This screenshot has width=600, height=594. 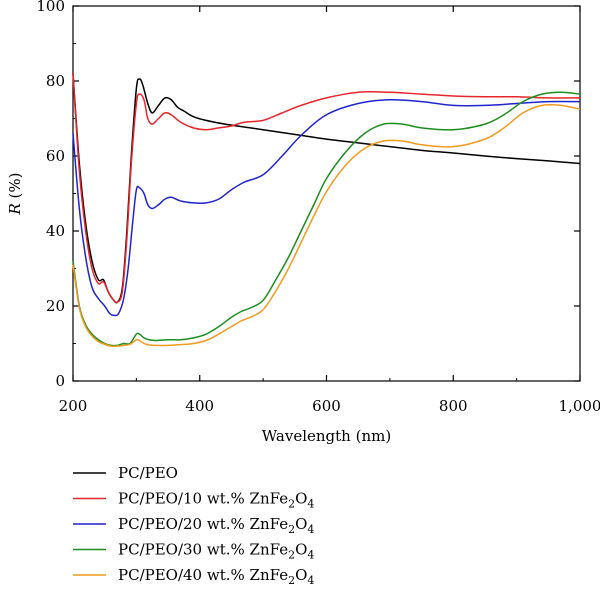 I want to click on legend-entry-1: PC/PEO, so click(x=125, y=473).